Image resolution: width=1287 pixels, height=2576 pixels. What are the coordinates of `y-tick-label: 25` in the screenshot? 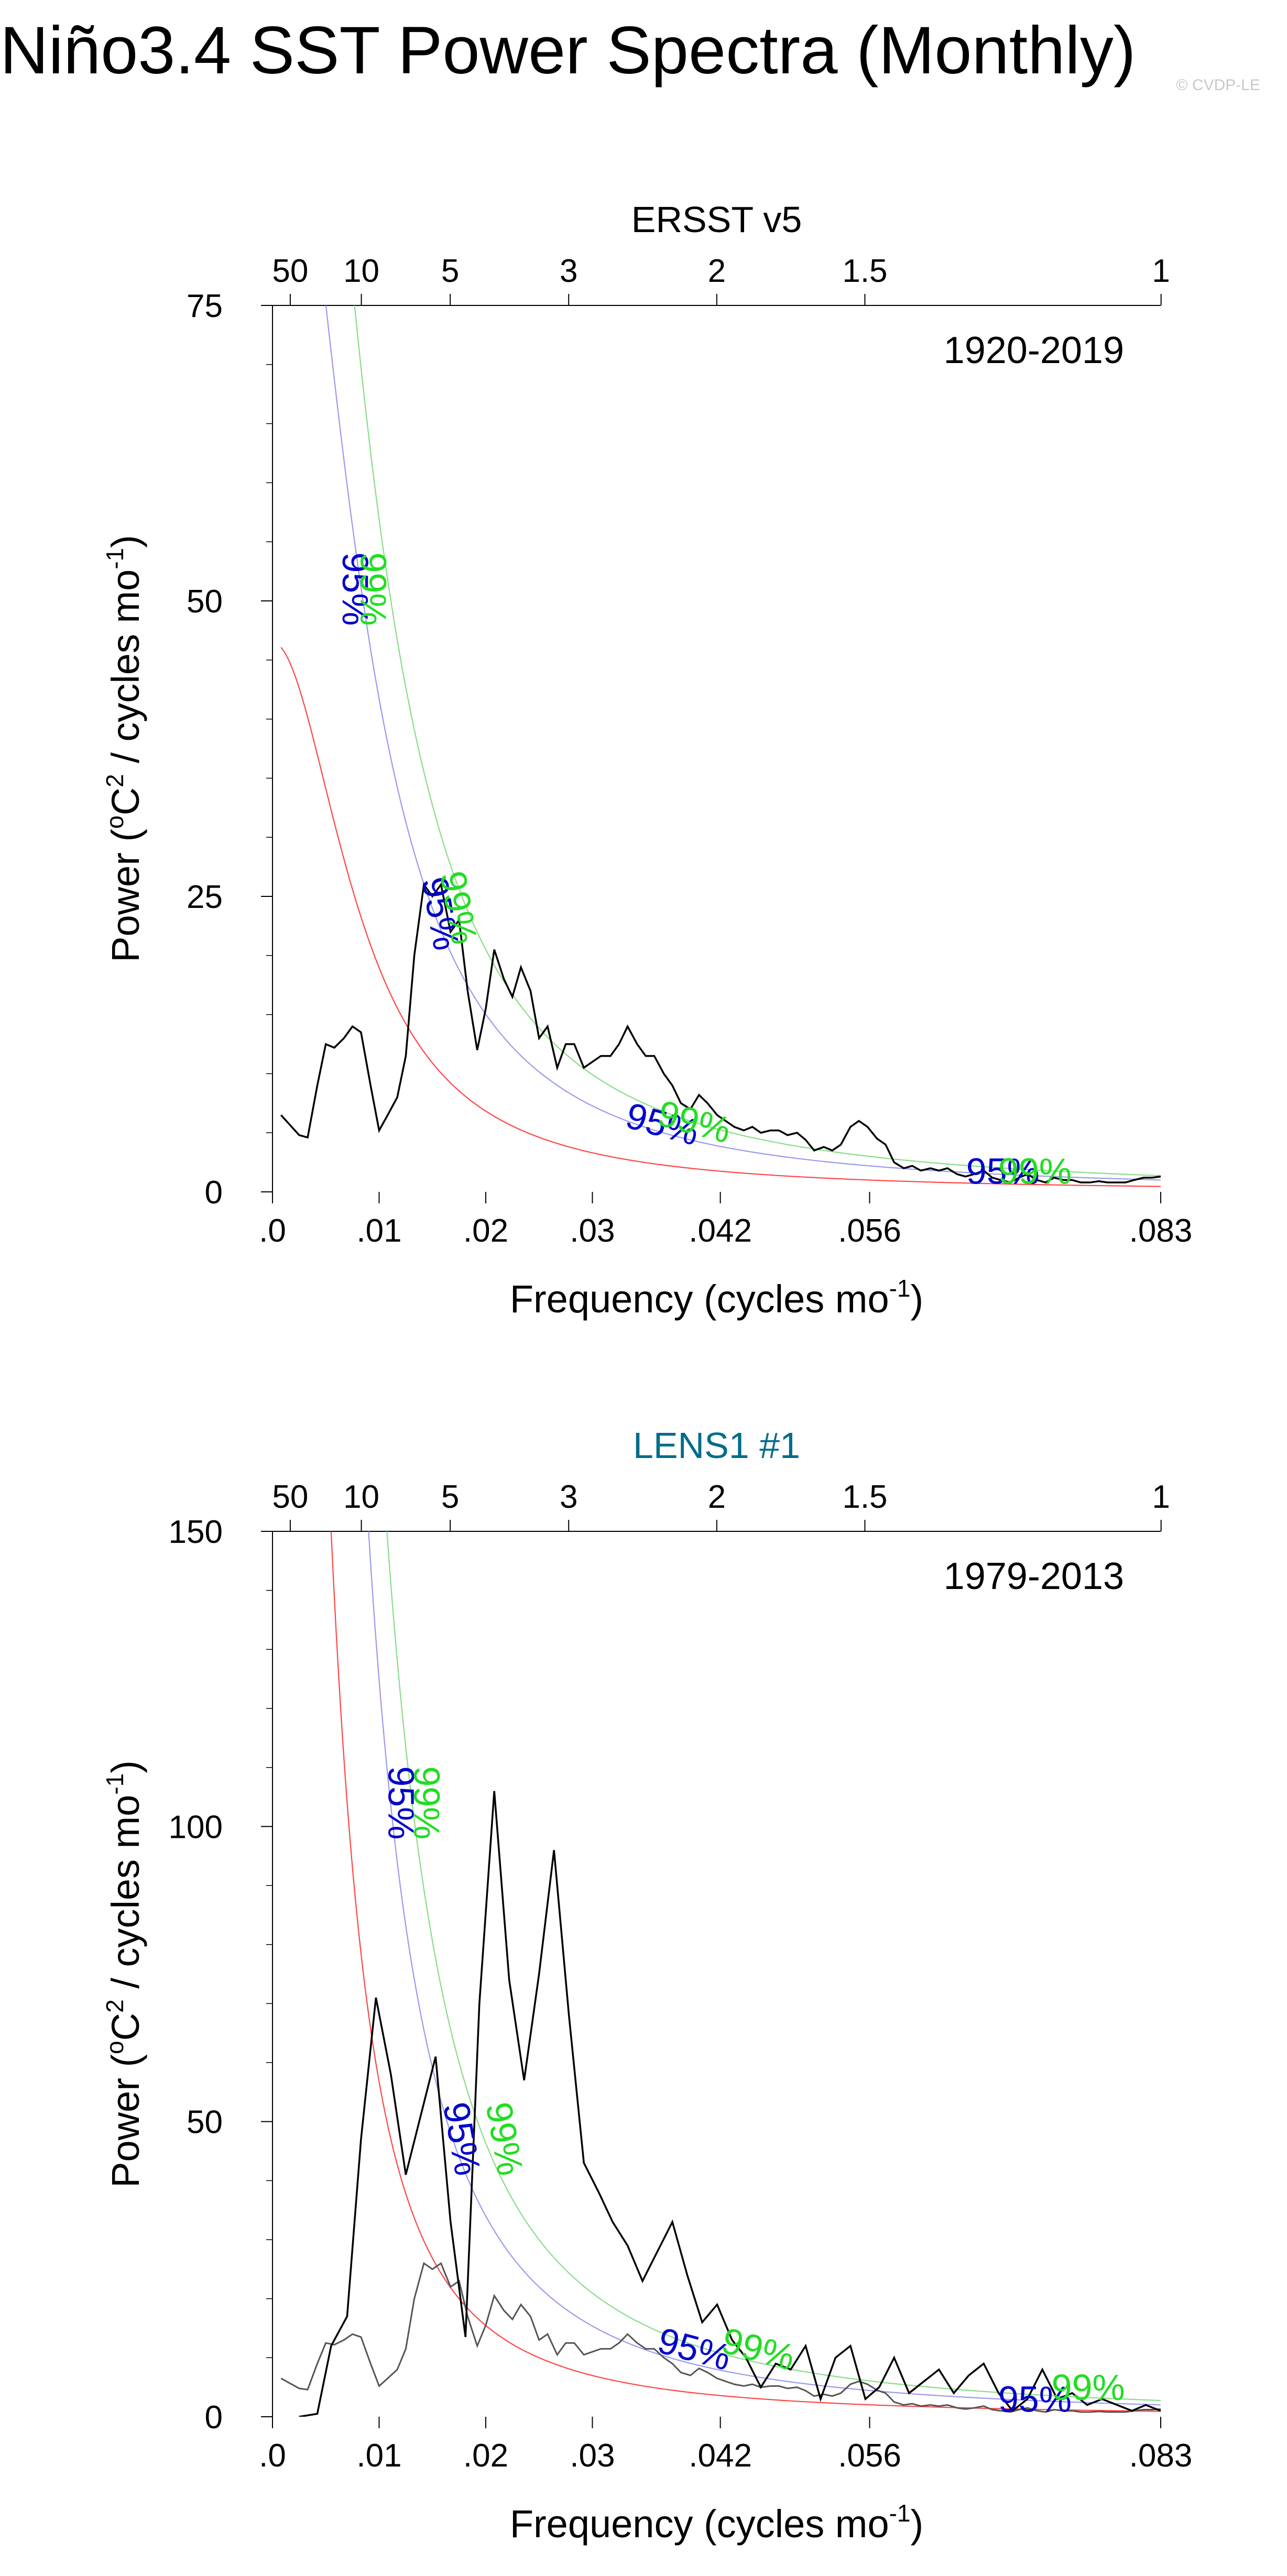 It's located at (205, 897).